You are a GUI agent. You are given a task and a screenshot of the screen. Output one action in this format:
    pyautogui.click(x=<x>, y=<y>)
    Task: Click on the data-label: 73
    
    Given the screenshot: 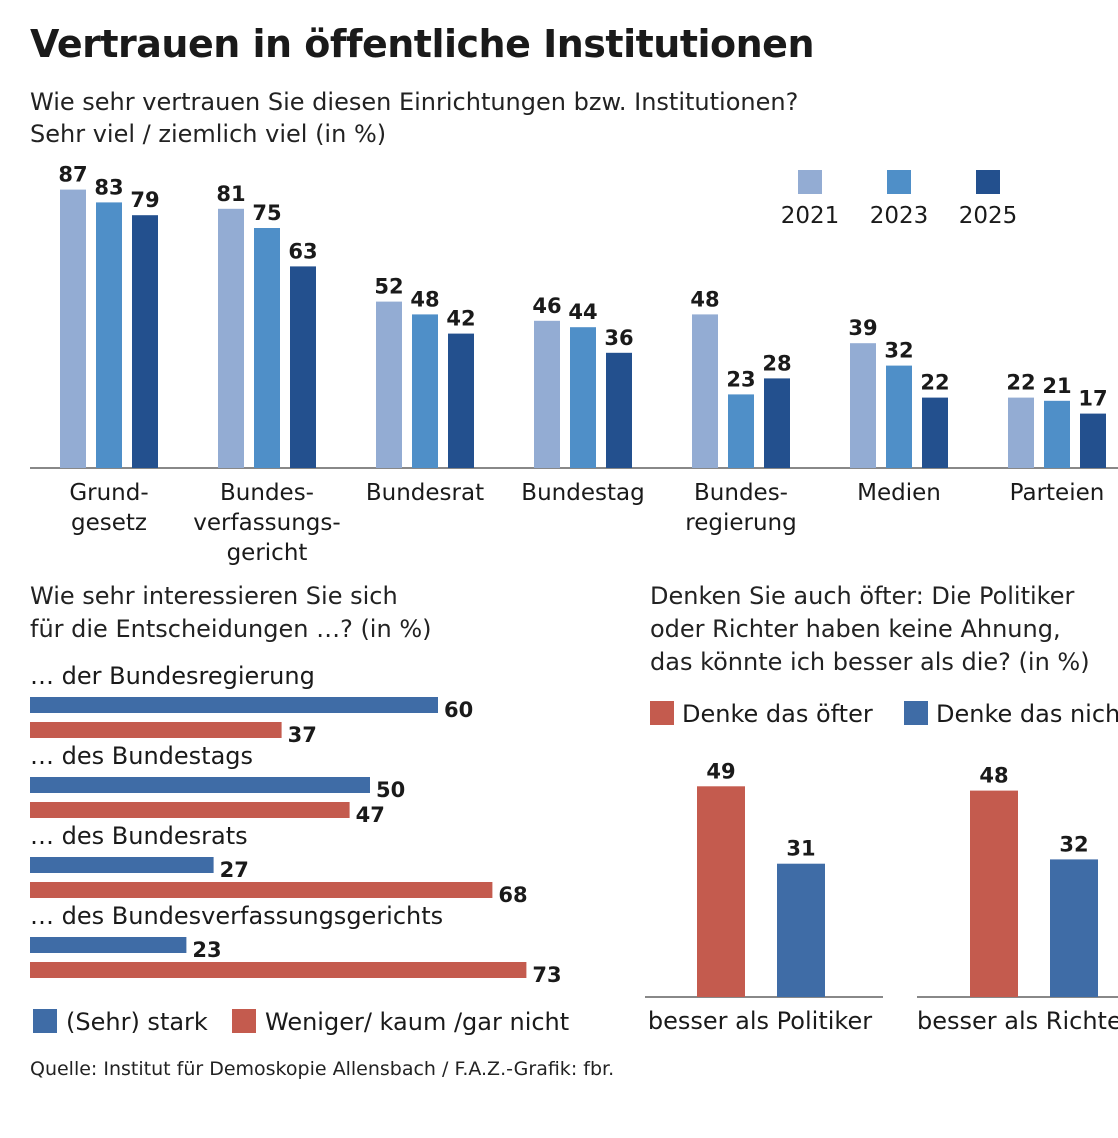 What is the action you would take?
    pyautogui.click(x=546, y=975)
    